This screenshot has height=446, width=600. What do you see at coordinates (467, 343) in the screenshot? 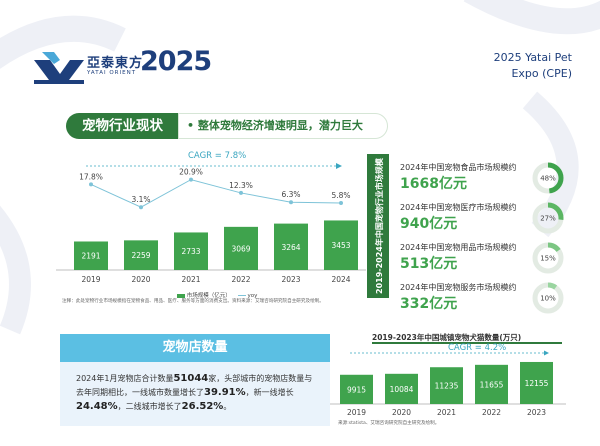
I see `pet-count-title-underline` at bounding box center [467, 343].